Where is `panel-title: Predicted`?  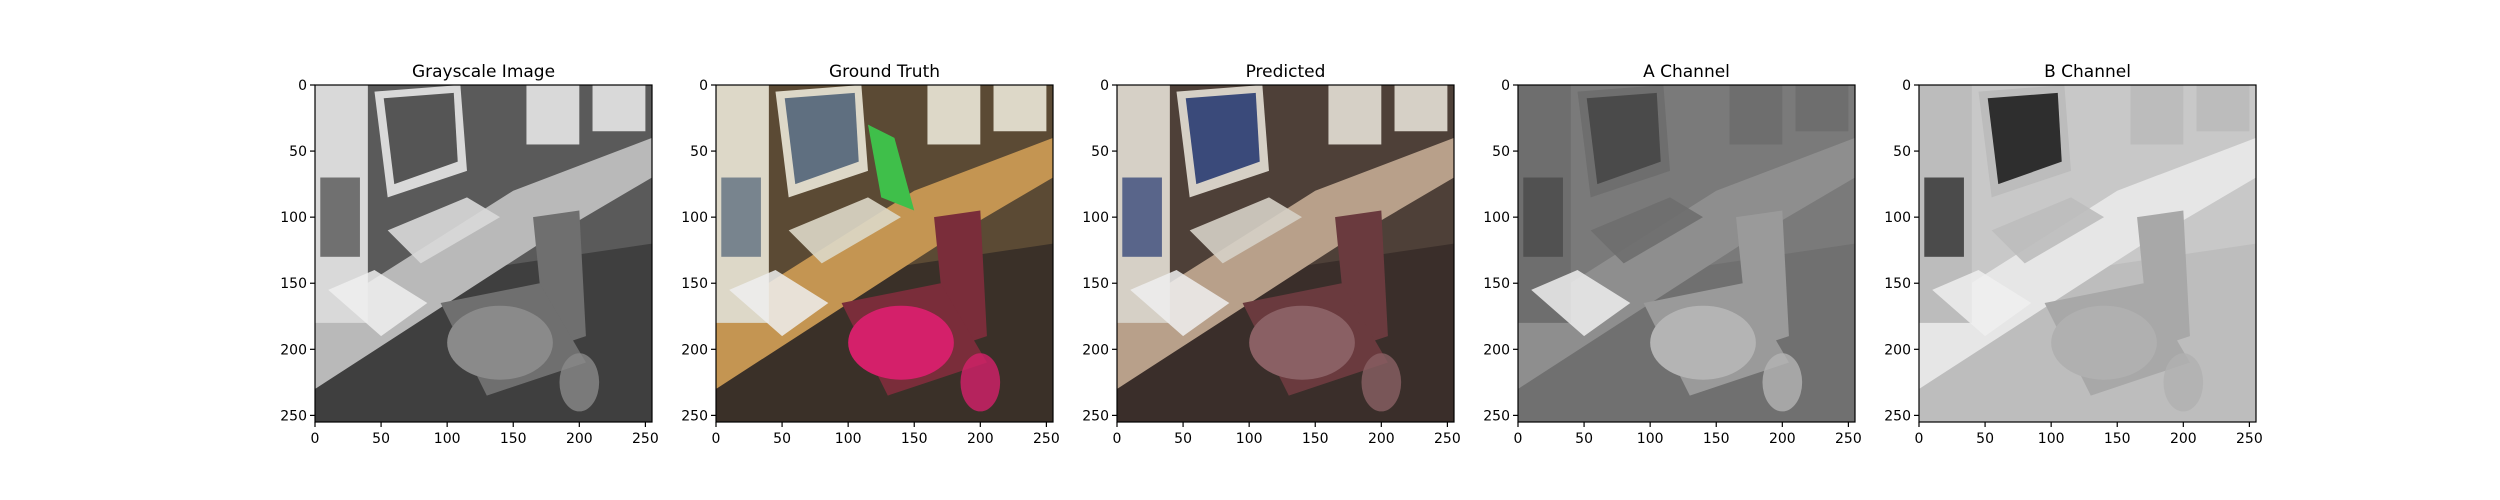
panel-title: Predicted is located at coordinates (1286, 72).